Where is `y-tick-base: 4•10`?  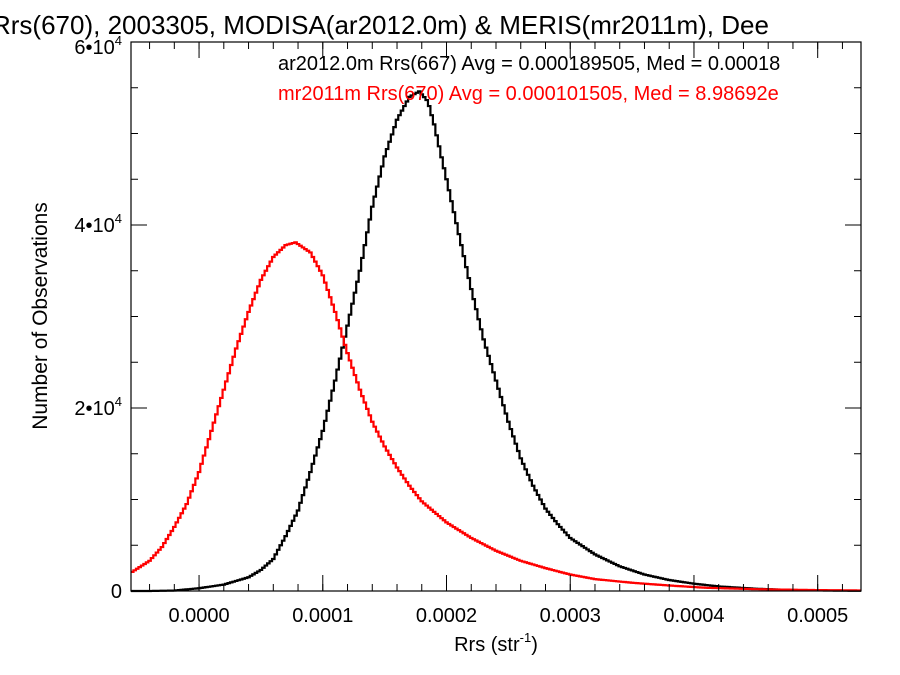
y-tick-base: 4•10 is located at coordinates (94, 226).